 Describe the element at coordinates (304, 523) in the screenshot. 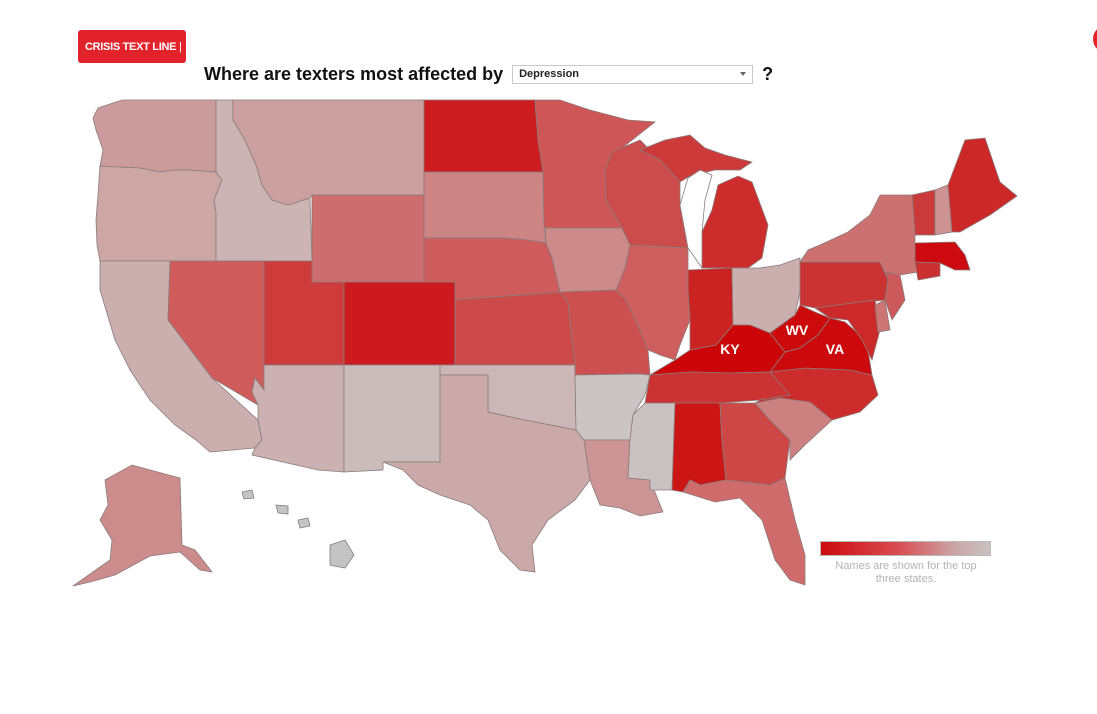

I see `state-hi-maui` at that location.